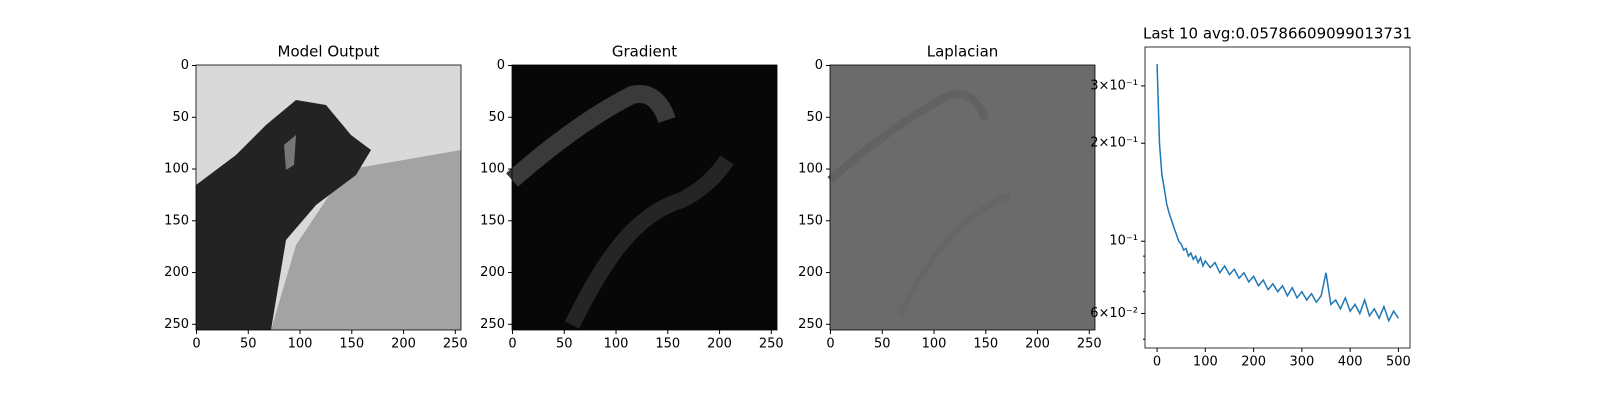 This screenshot has height=400, width=1600. Describe the element at coordinates (644, 52) in the screenshot. I see `chart-title: Gradient` at that location.